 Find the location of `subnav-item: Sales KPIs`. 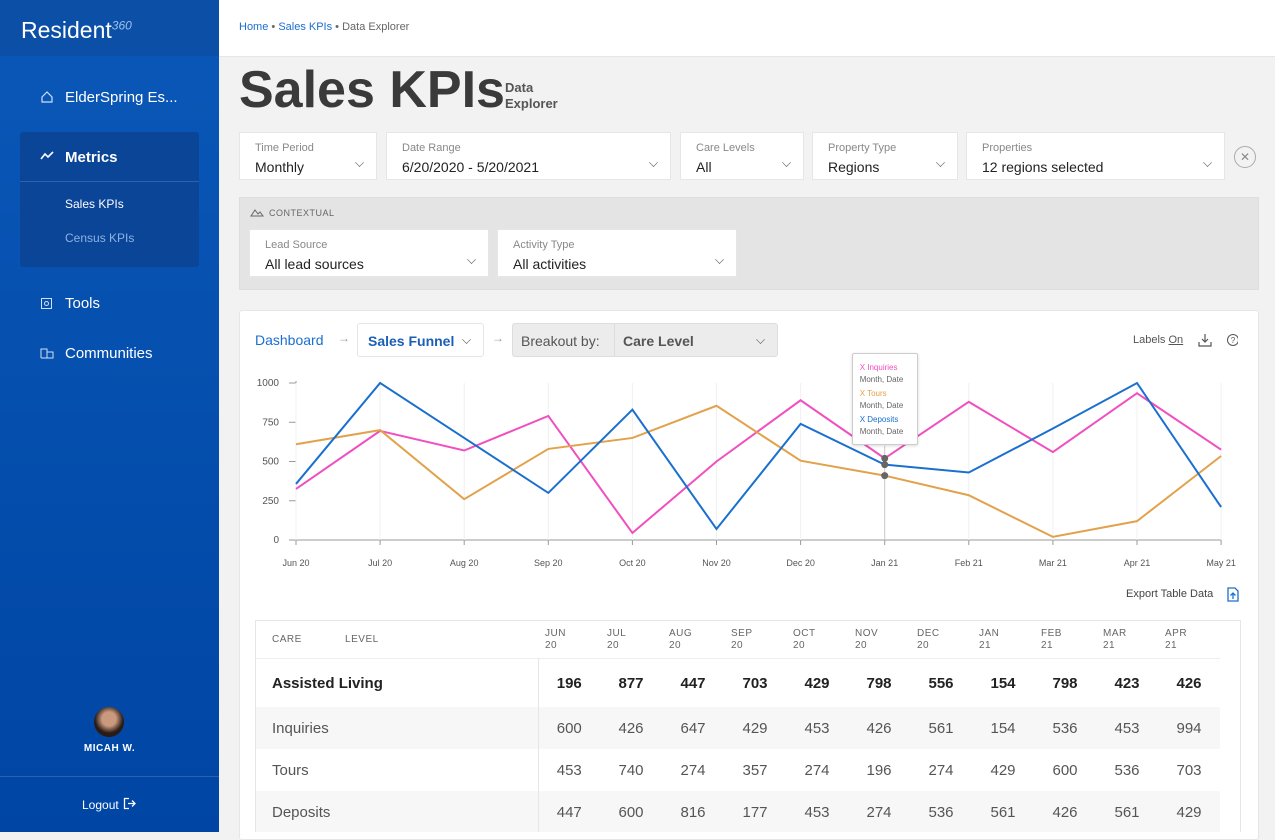

subnav-item: Sales KPIs is located at coordinates (94, 204).